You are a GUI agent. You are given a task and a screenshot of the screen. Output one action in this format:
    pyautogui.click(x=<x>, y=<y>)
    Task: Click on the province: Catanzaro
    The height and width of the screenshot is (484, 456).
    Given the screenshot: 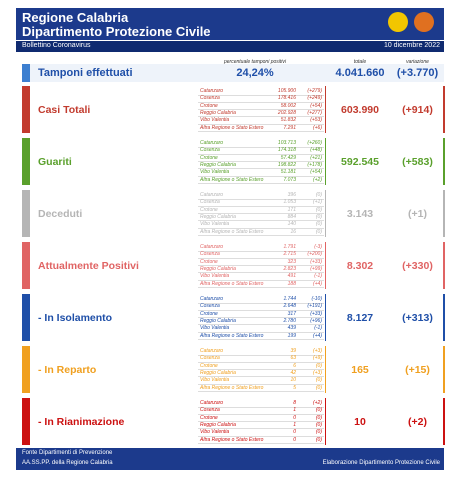 What is the action you would take?
    pyautogui.click(x=212, y=143)
    